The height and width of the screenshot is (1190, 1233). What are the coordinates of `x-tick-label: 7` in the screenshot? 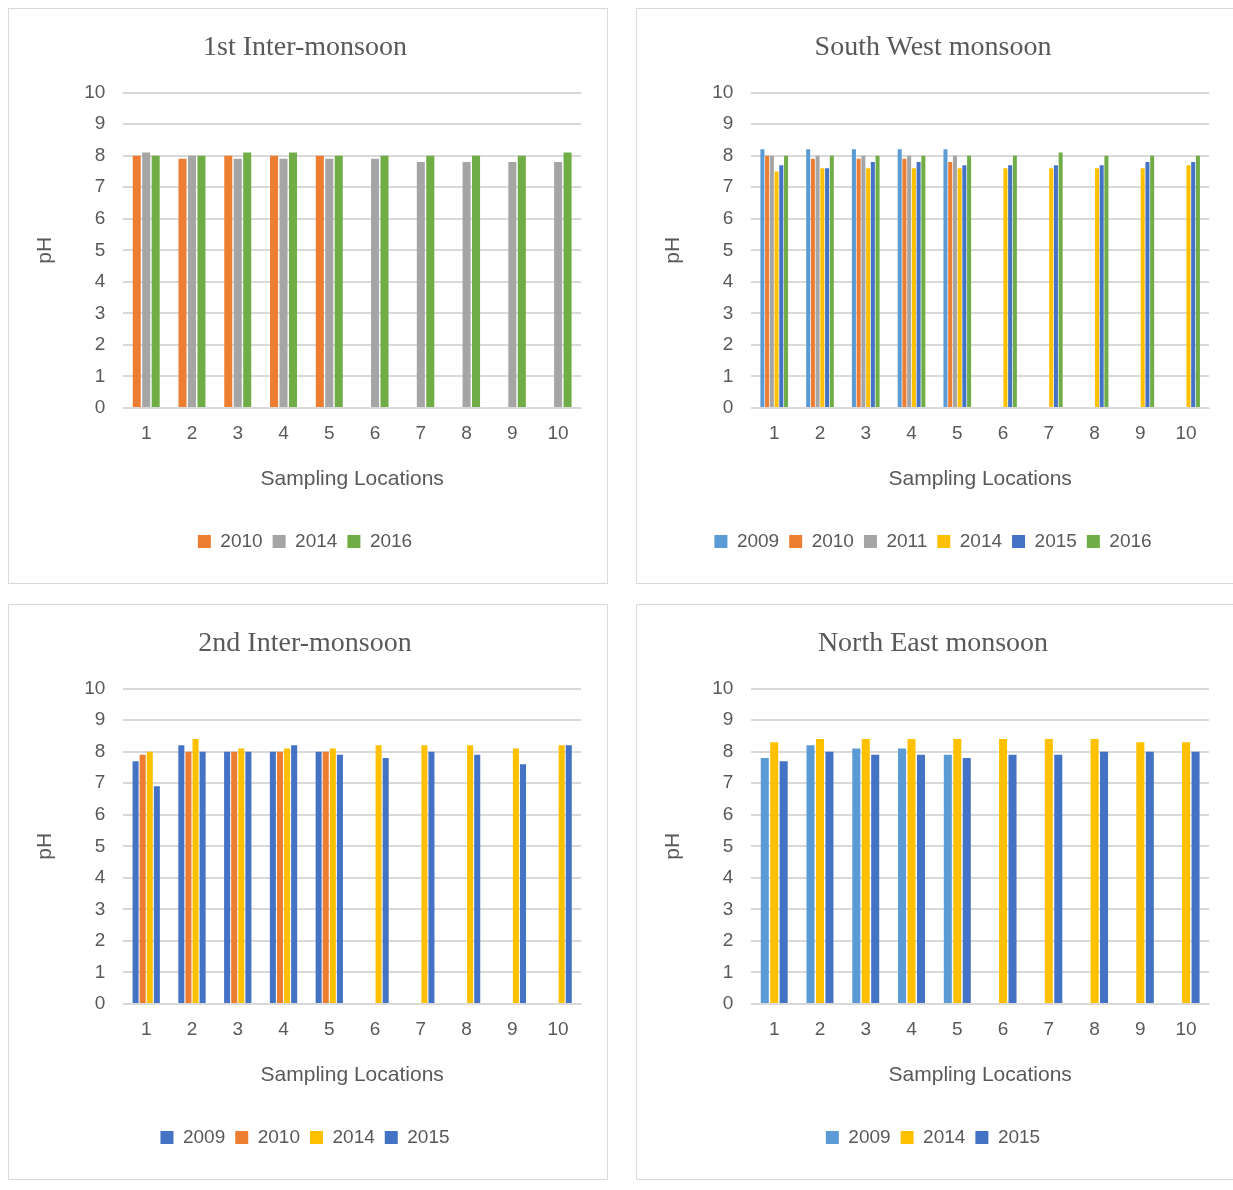 It's located at (421, 432).